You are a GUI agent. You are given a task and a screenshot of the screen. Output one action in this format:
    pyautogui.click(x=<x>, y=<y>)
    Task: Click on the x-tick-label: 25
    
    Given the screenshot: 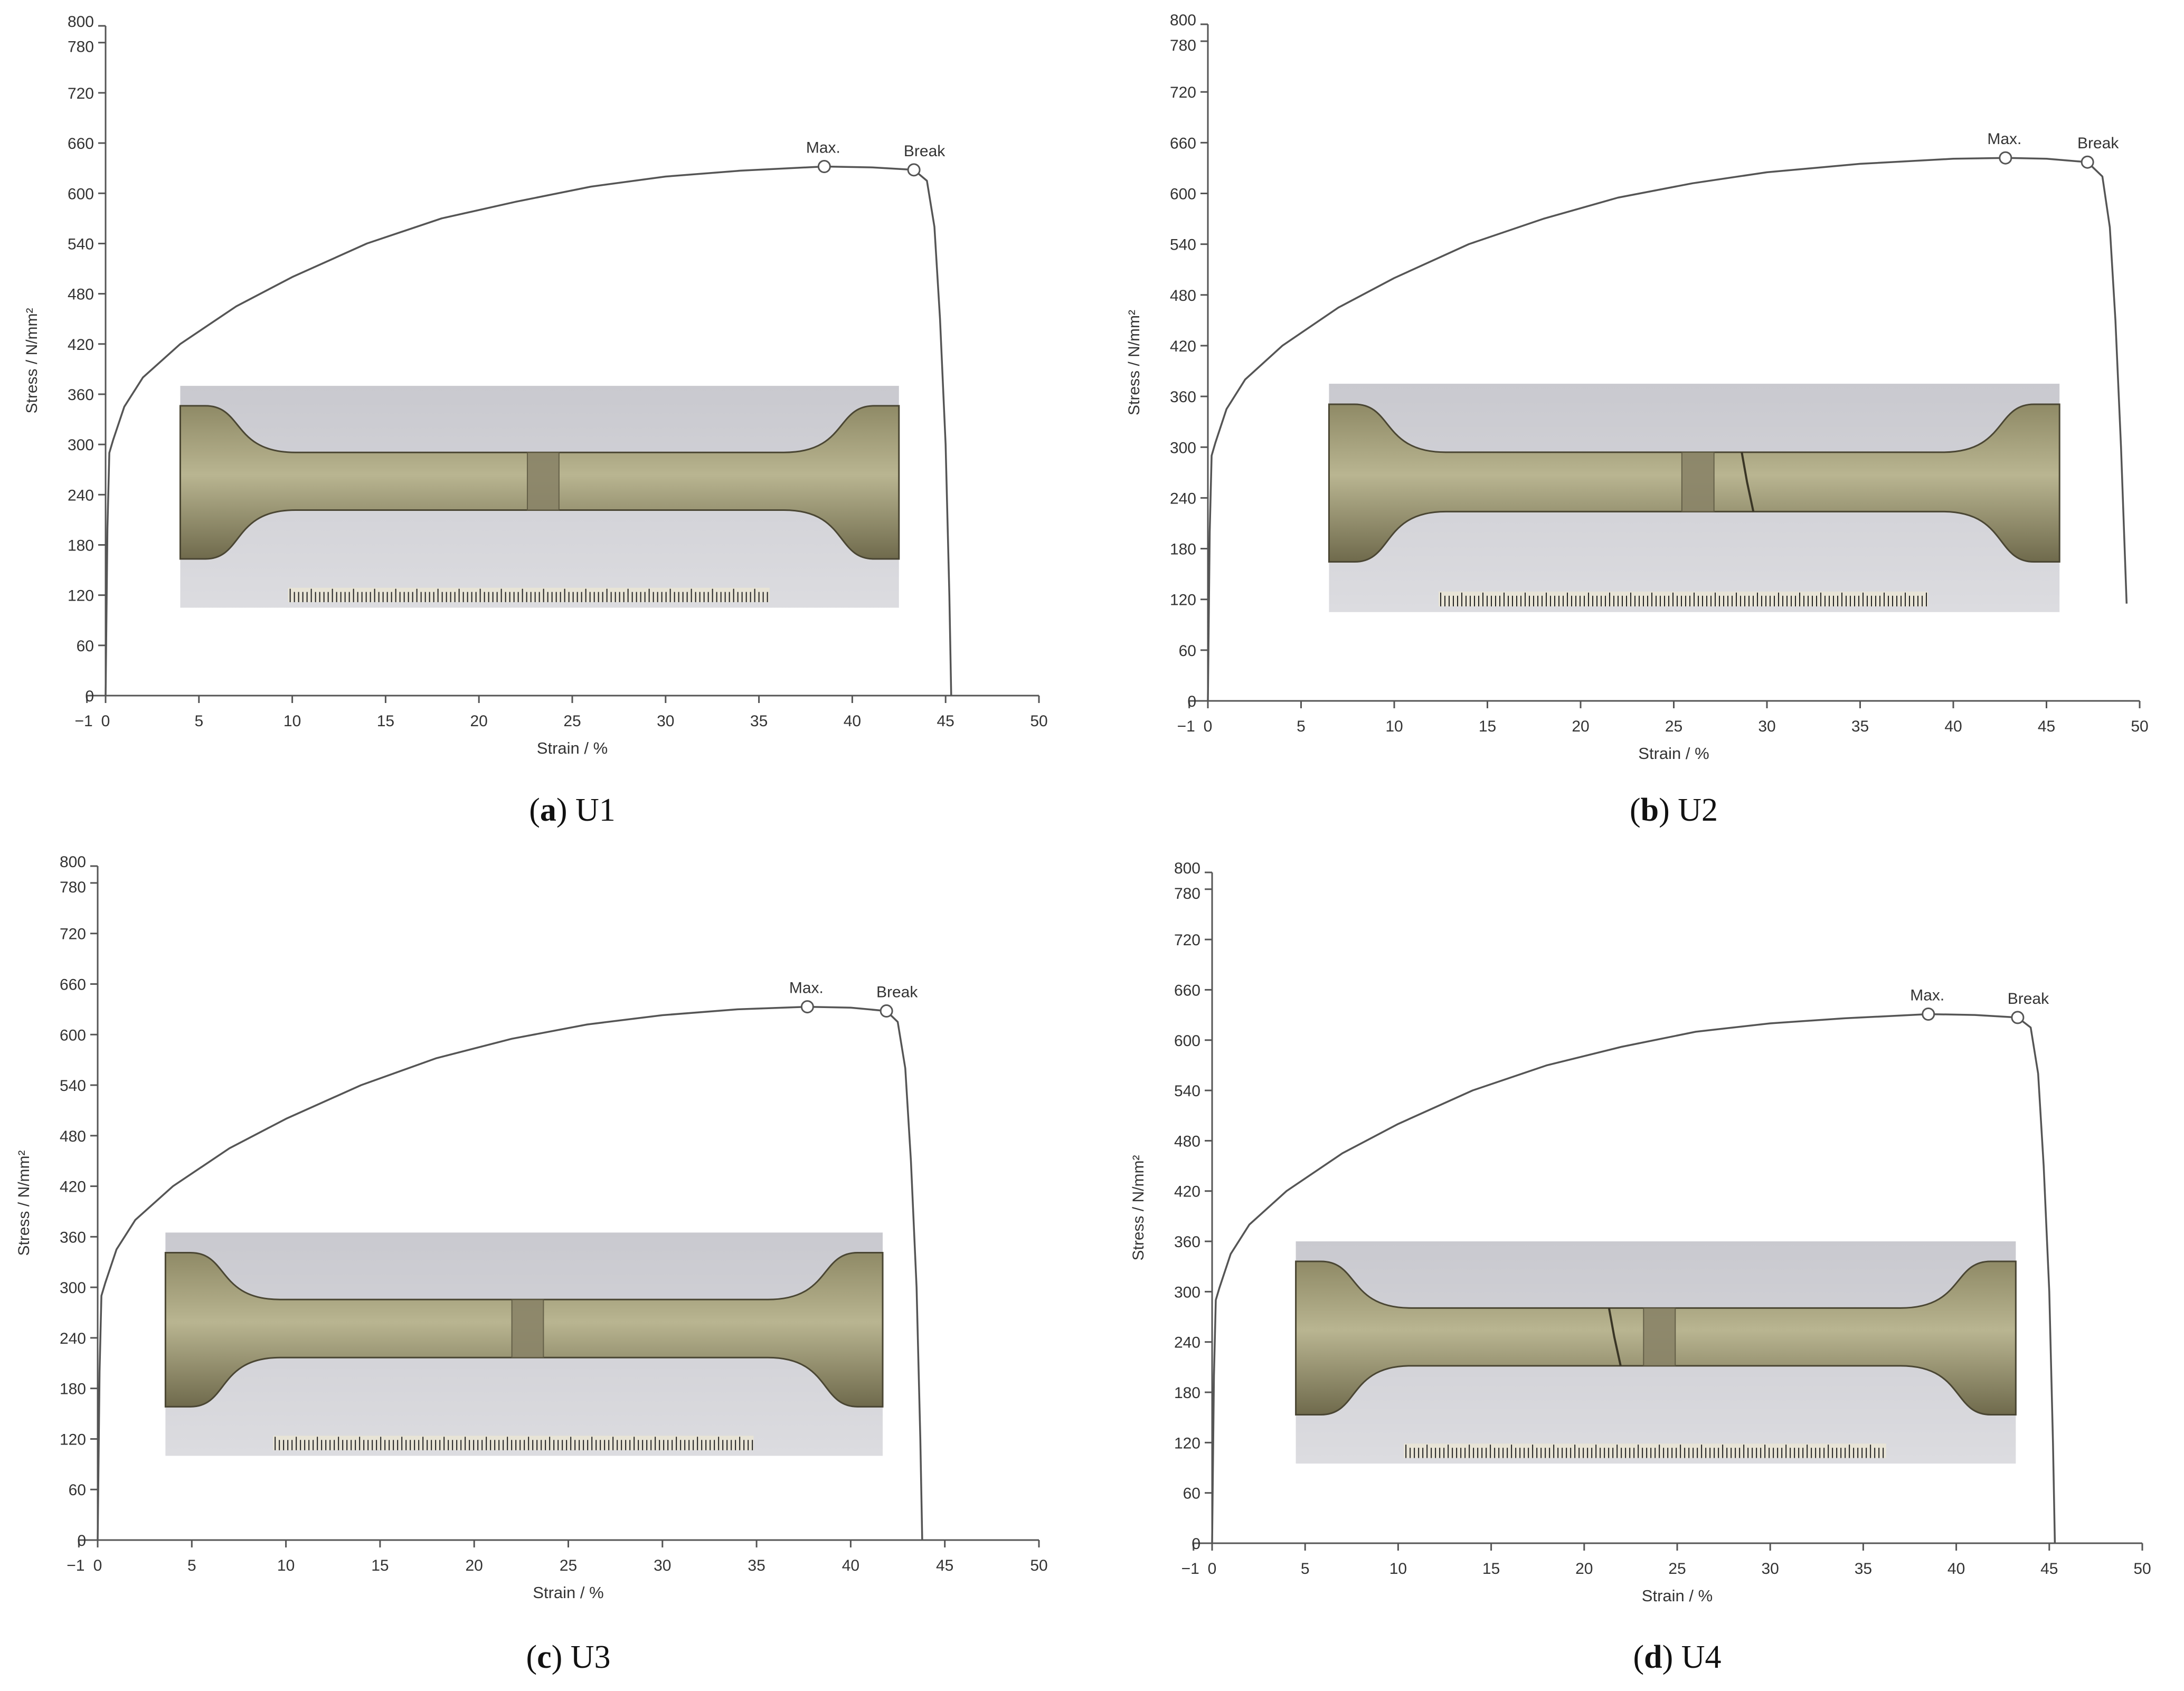 What is the action you would take?
    pyautogui.click(x=1674, y=726)
    